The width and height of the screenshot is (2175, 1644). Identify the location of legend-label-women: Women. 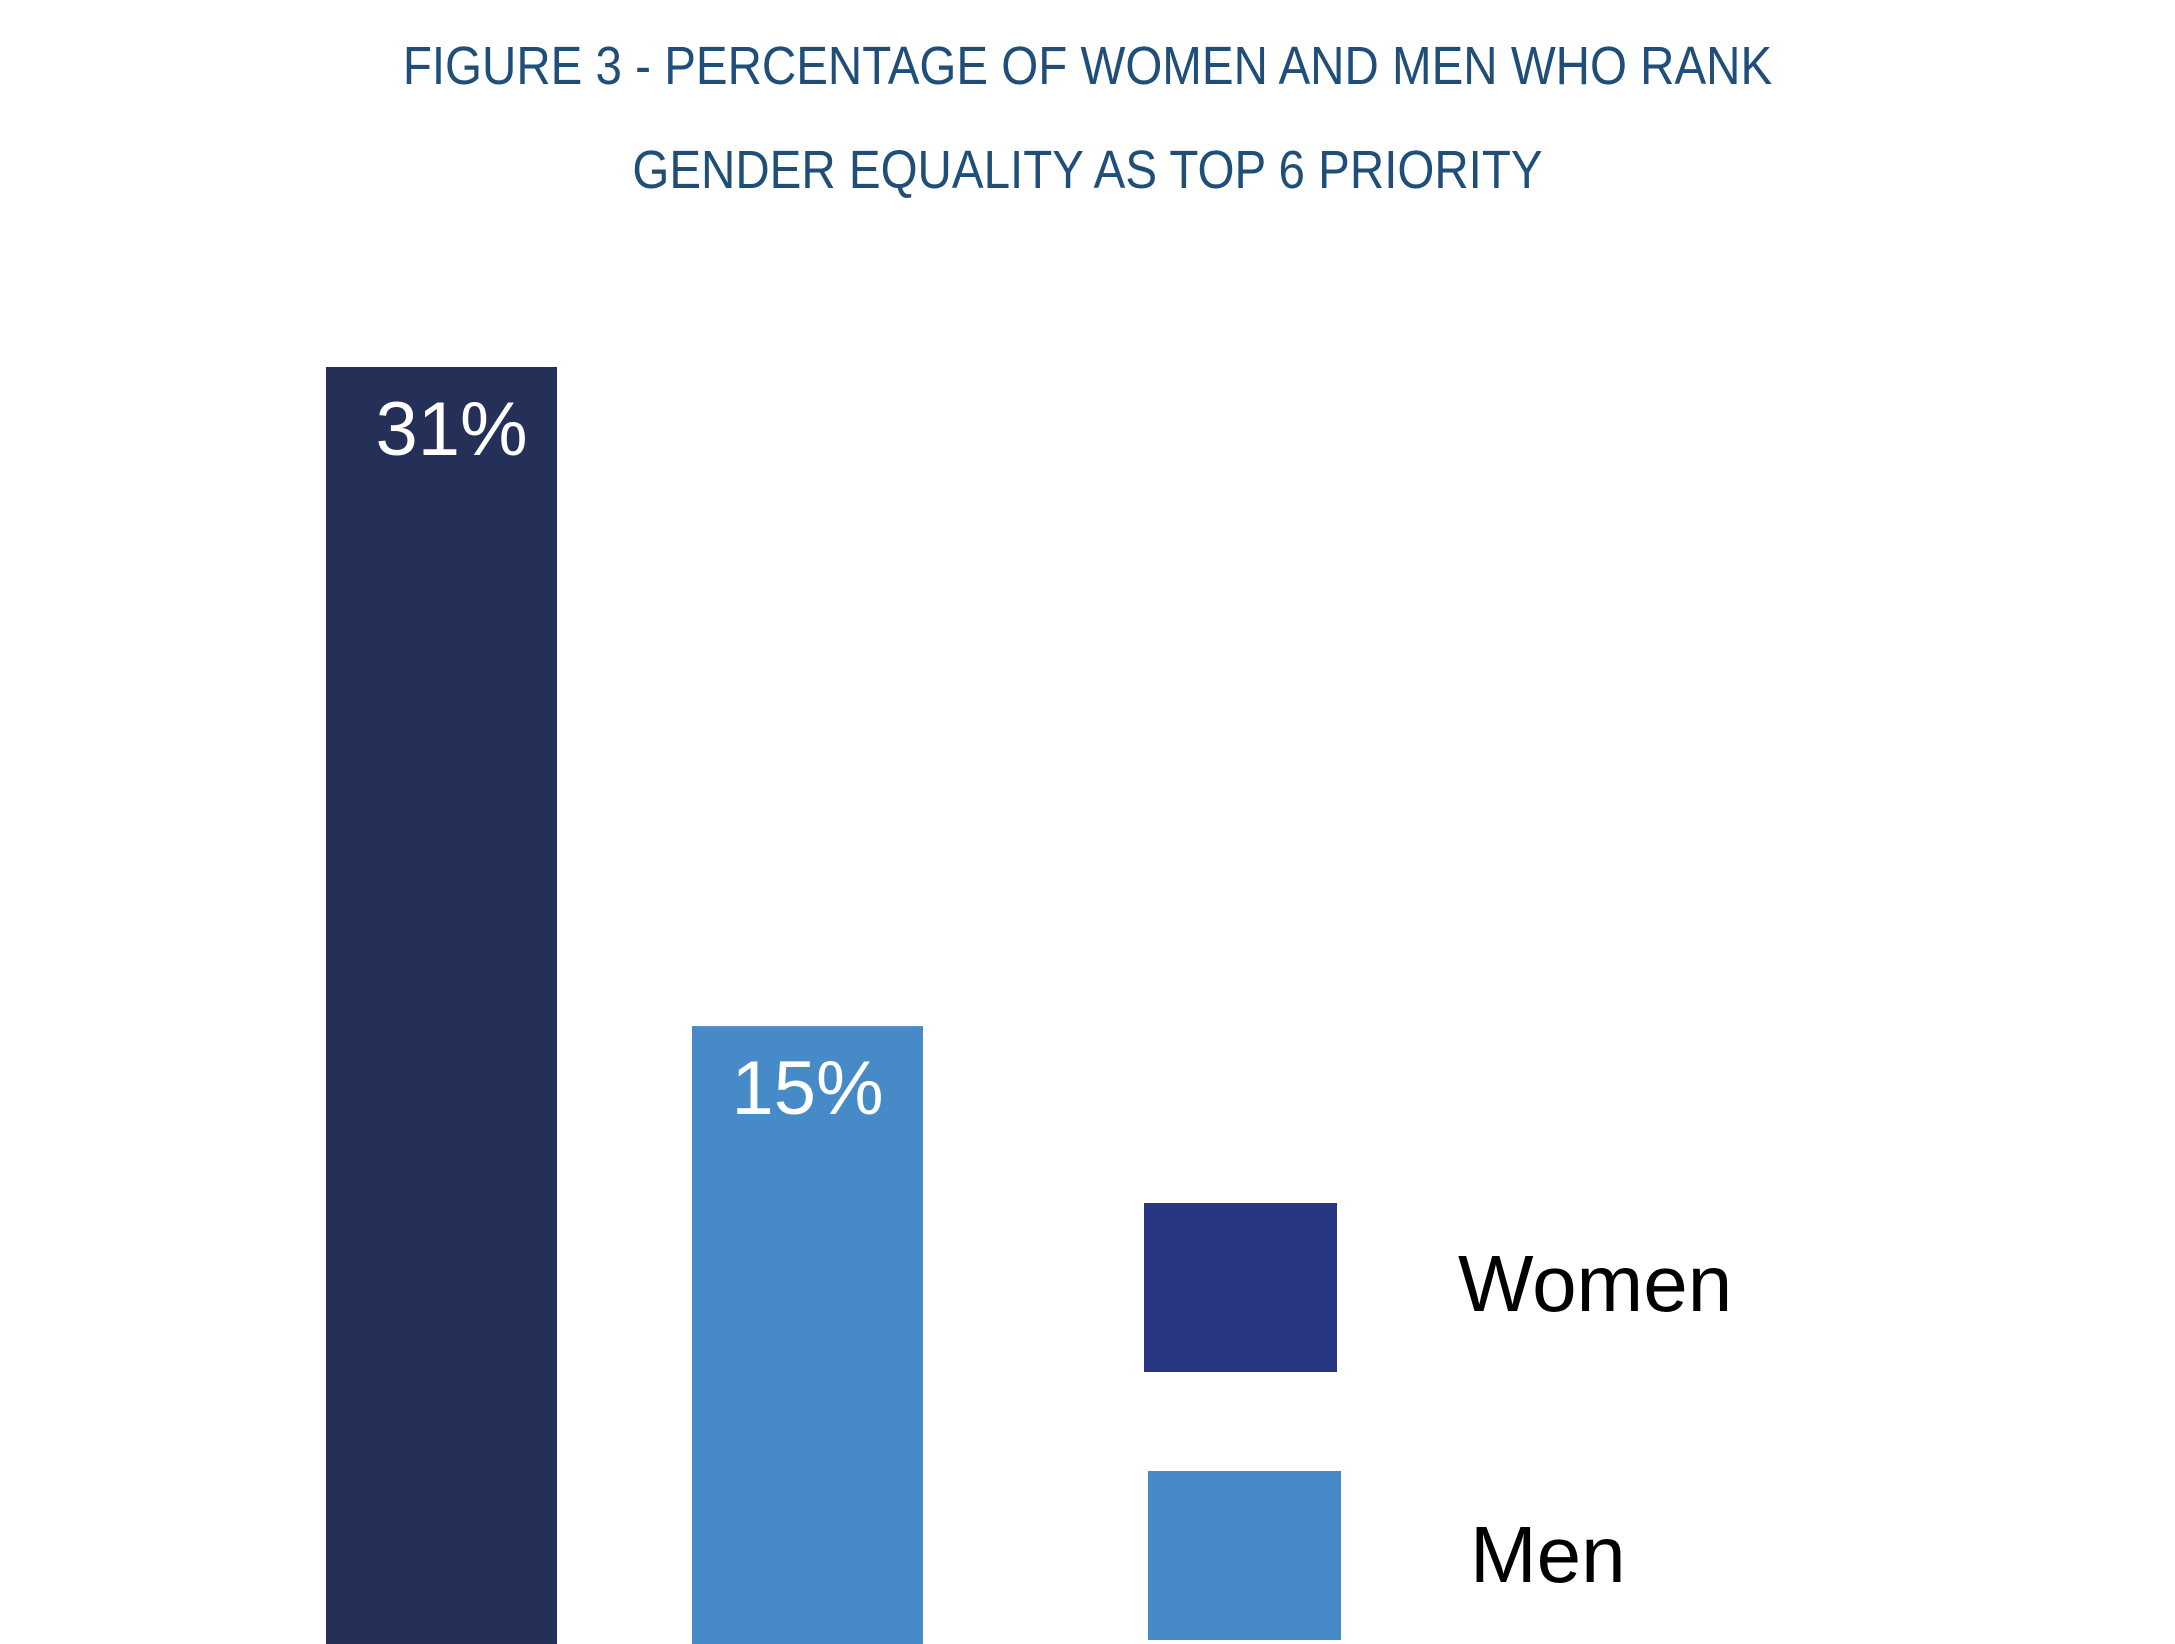
(1595, 1283).